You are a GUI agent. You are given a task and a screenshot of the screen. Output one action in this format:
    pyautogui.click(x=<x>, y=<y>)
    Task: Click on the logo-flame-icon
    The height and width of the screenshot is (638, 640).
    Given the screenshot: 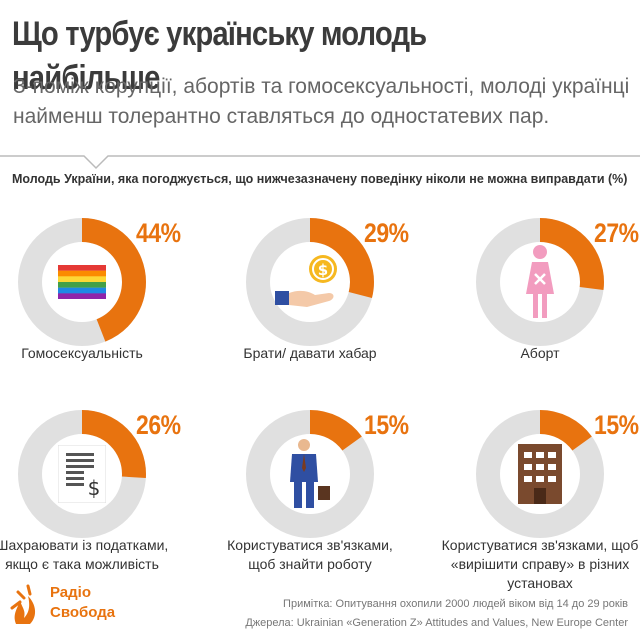 What is the action you would take?
    pyautogui.click(x=23, y=604)
    